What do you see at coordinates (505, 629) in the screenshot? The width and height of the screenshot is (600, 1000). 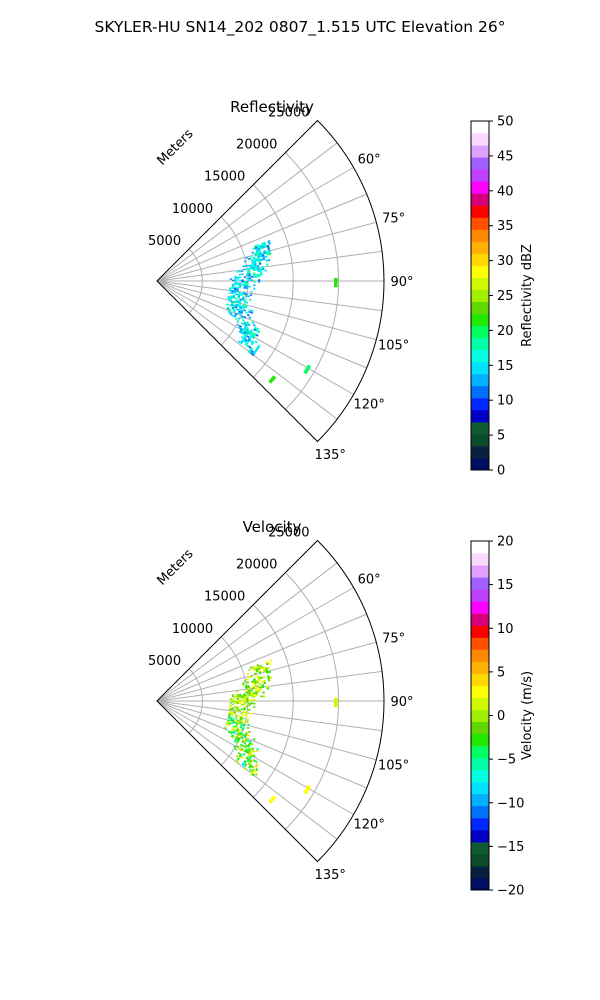 I see `colorbar-tick-label: 10` at bounding box center [505, 629].